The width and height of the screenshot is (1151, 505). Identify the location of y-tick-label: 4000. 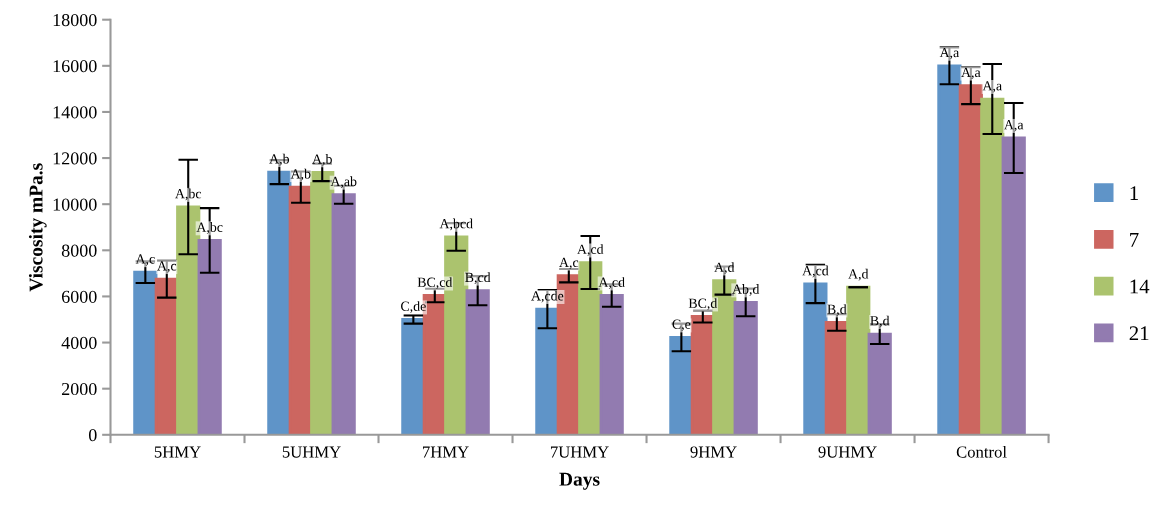
(79, 342).